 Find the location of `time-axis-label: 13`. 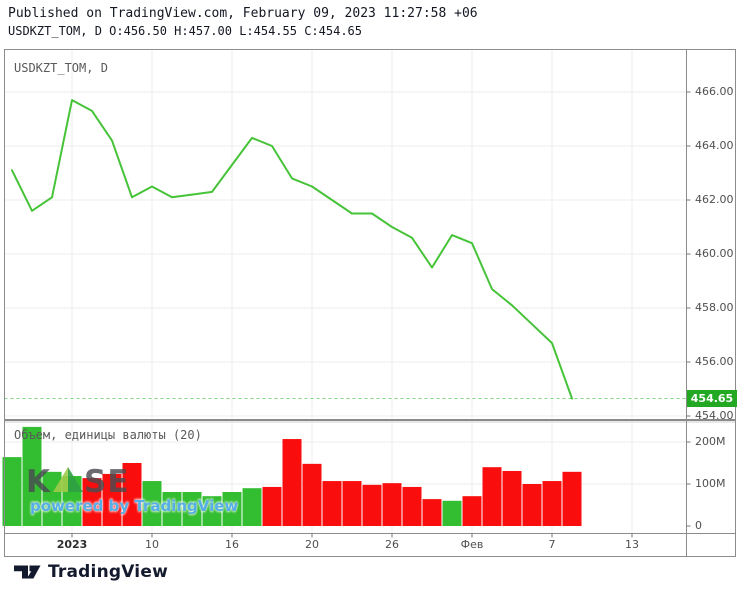

time-axis-label: 13 is located at coordinates (632, 544).